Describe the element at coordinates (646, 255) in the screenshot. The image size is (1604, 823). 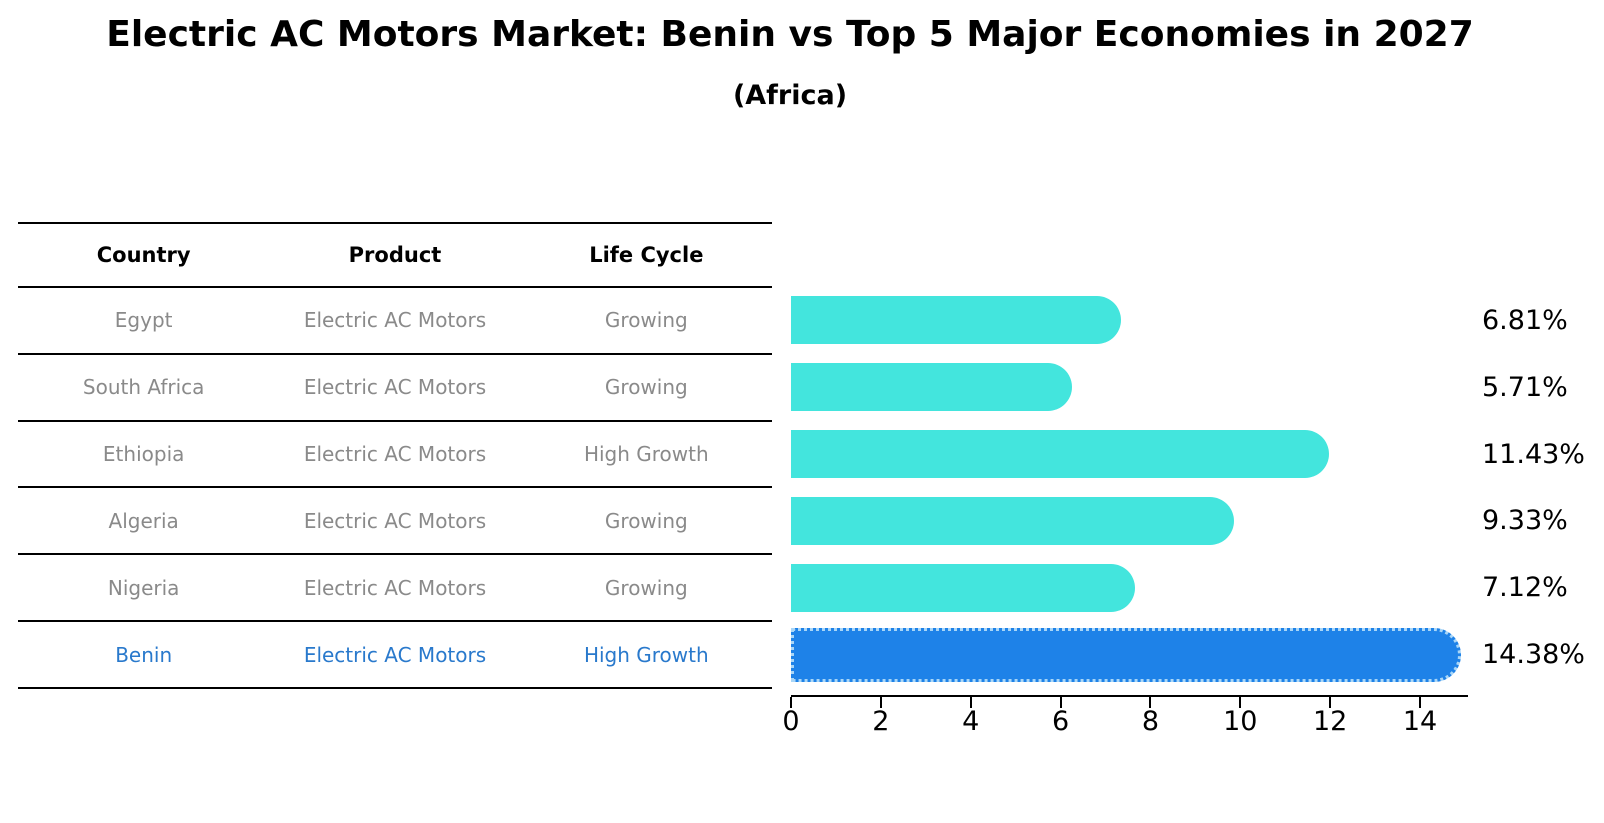
I see `column-header-life-cycle: Life Cycle` at that location.